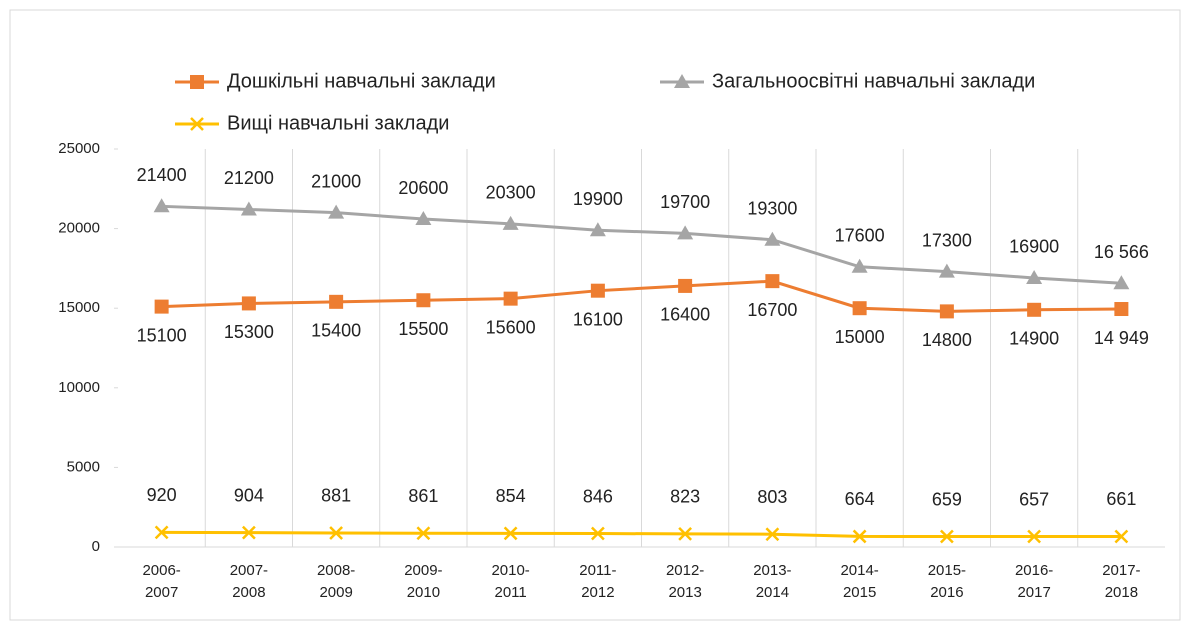 Image resolution: width=1190 pixels, height=632 pixels. Describe the element at coordinates (1033, 592) in the screenshot. I see `x-tick-label-line: 2017` at that location.